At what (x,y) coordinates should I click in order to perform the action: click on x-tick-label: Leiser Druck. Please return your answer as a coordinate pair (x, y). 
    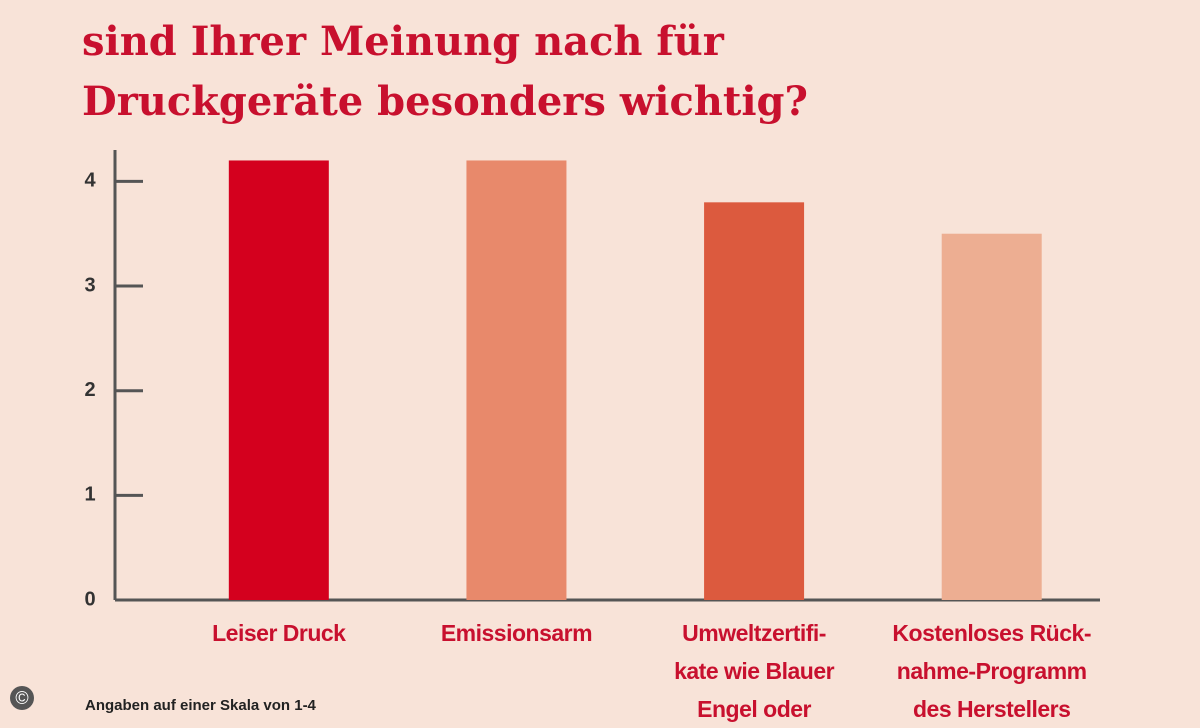
    Looking at the image, I should click on (279, 633).